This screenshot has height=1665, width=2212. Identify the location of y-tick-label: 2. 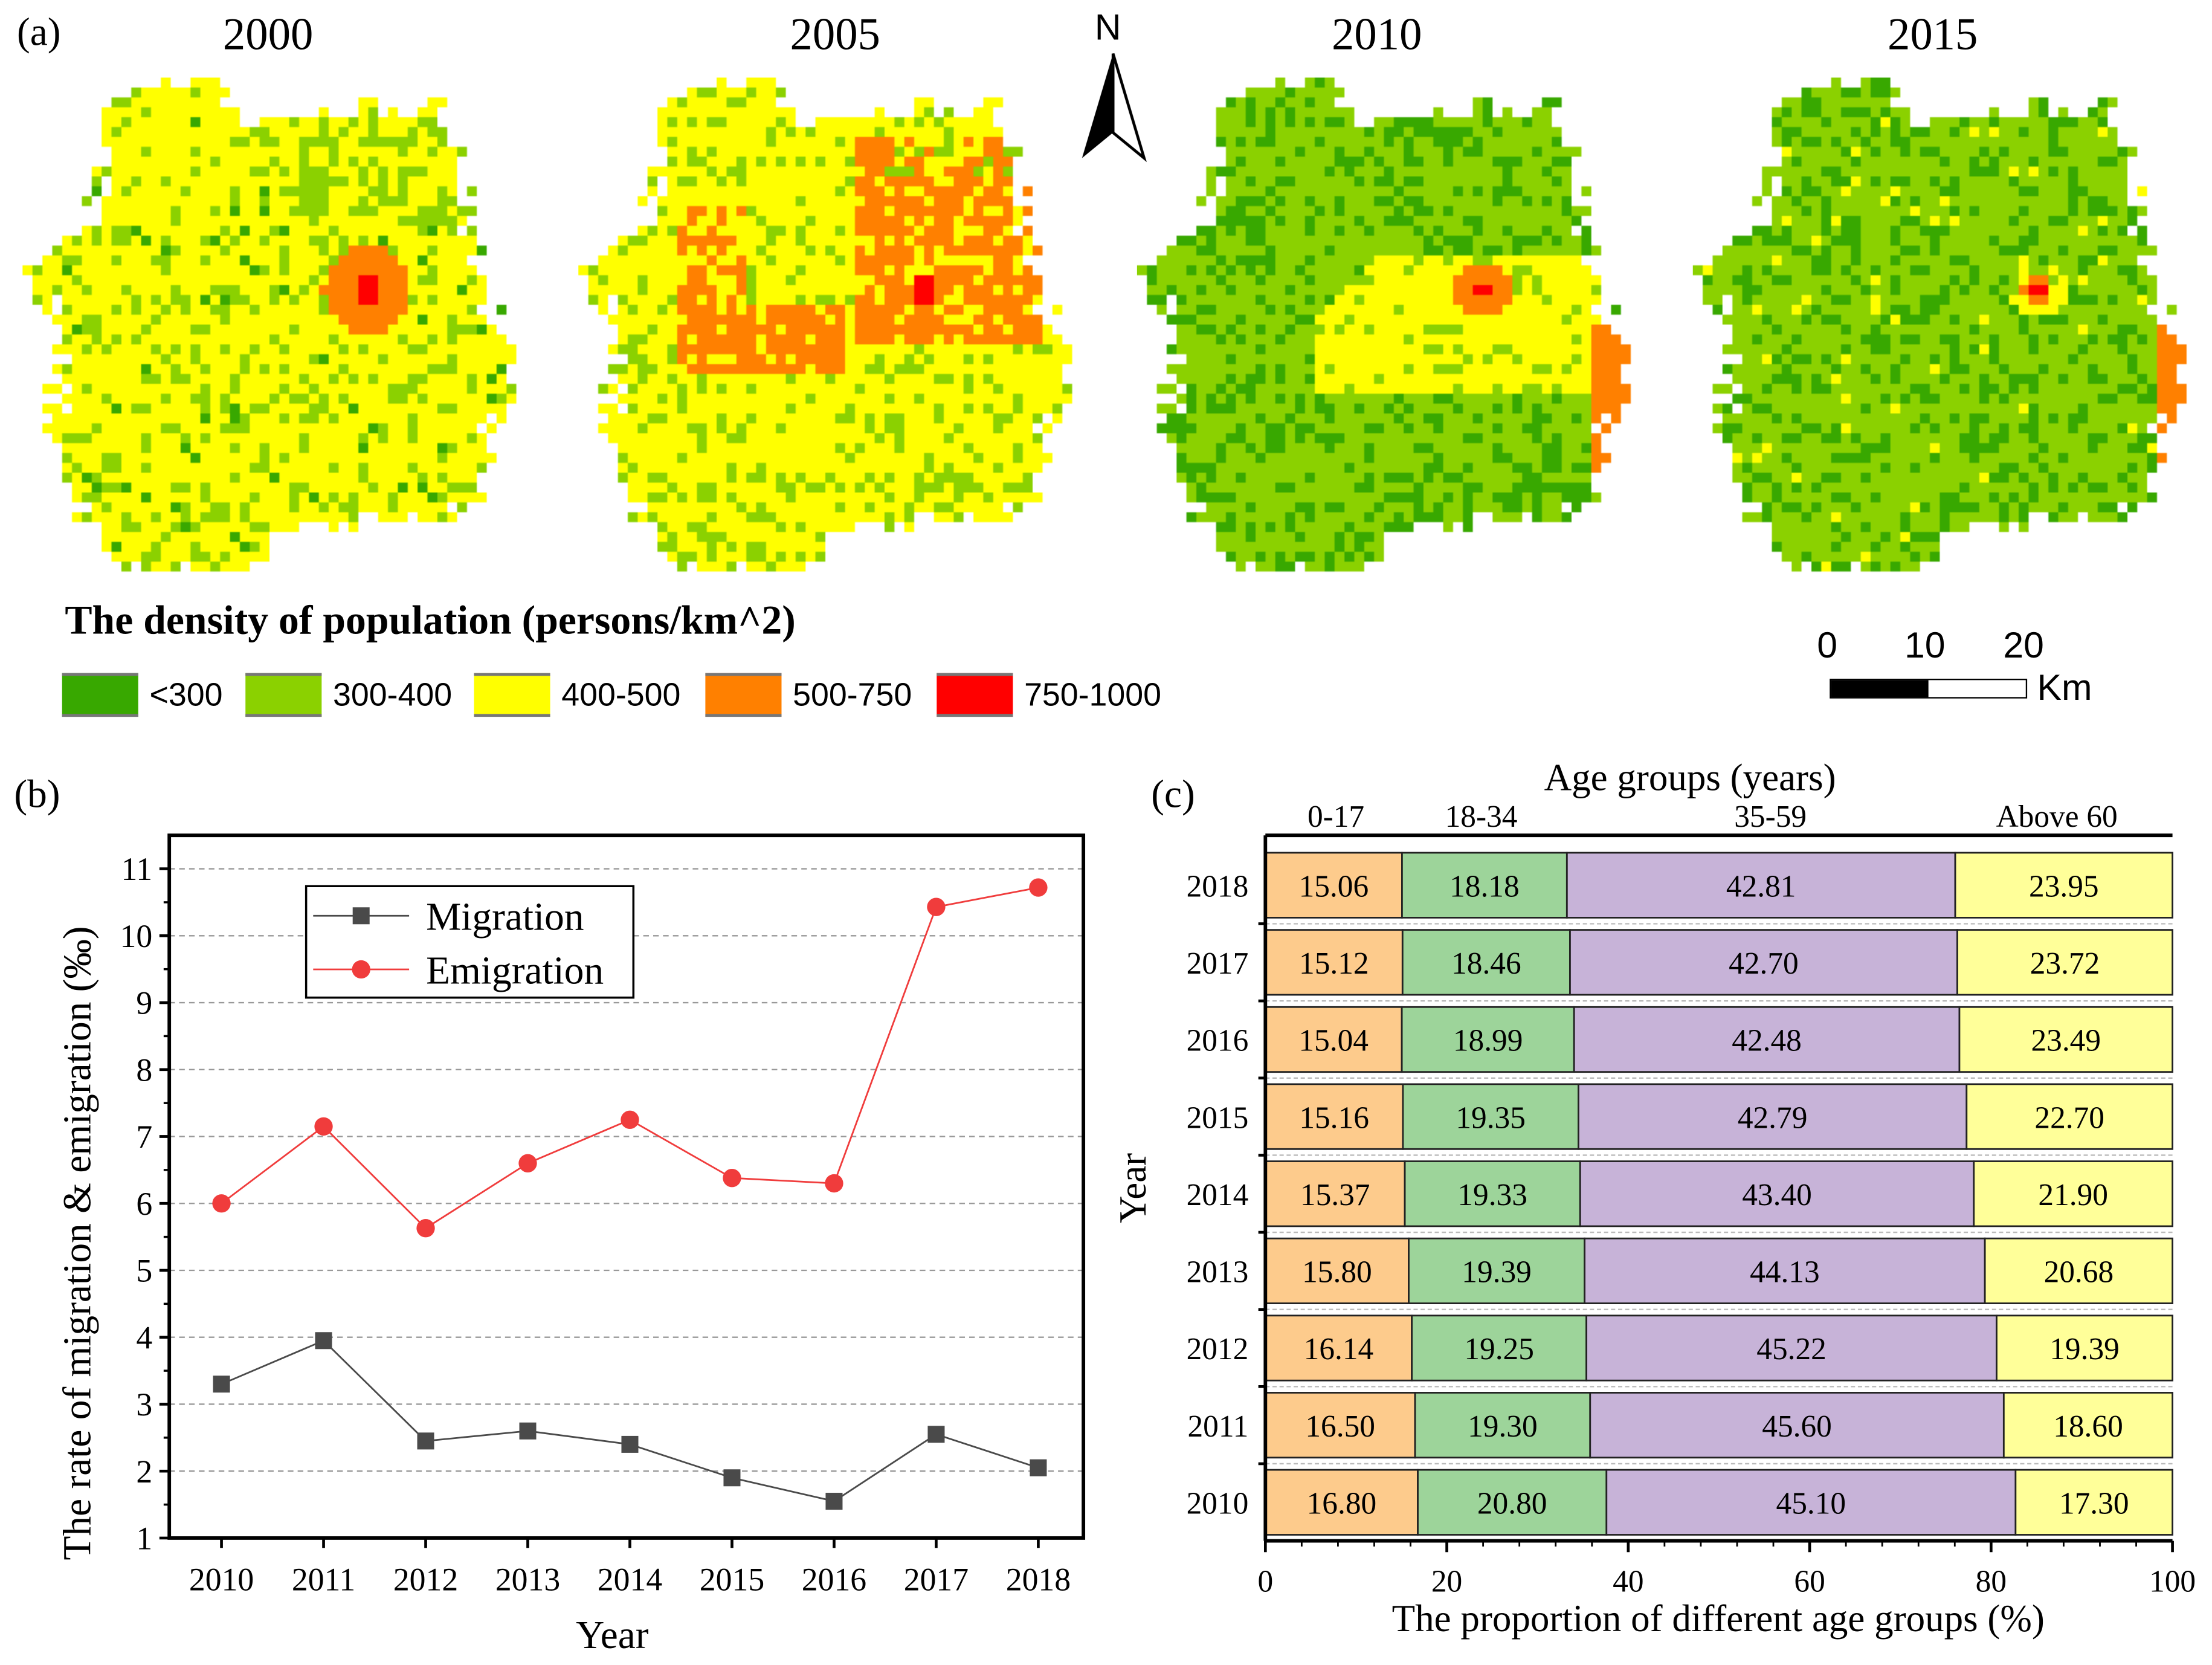
(144, 1471).